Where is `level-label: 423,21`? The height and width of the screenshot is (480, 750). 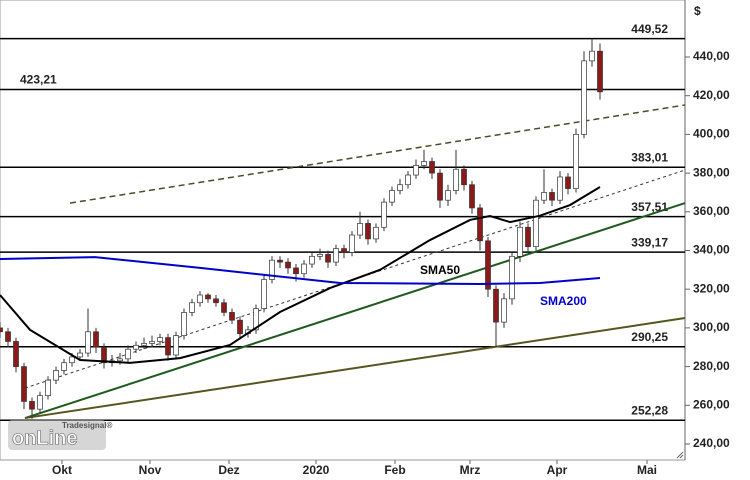 level-label: 423,21 is located at coordinates (38, 80).